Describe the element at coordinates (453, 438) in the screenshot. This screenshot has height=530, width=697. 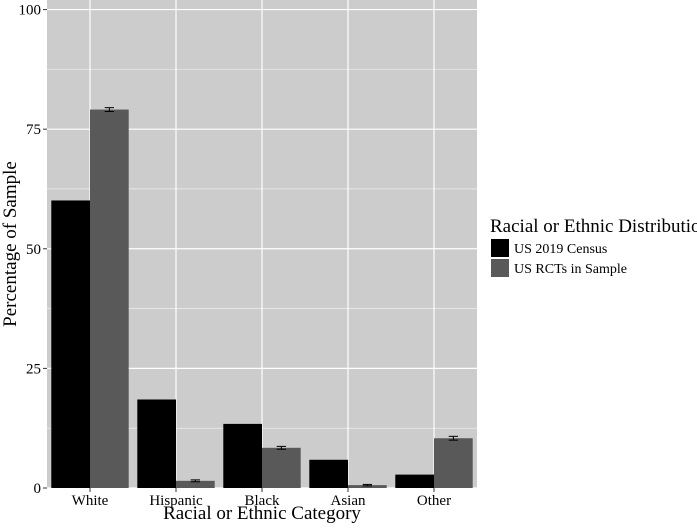
I see `error-bar-other` at that location.